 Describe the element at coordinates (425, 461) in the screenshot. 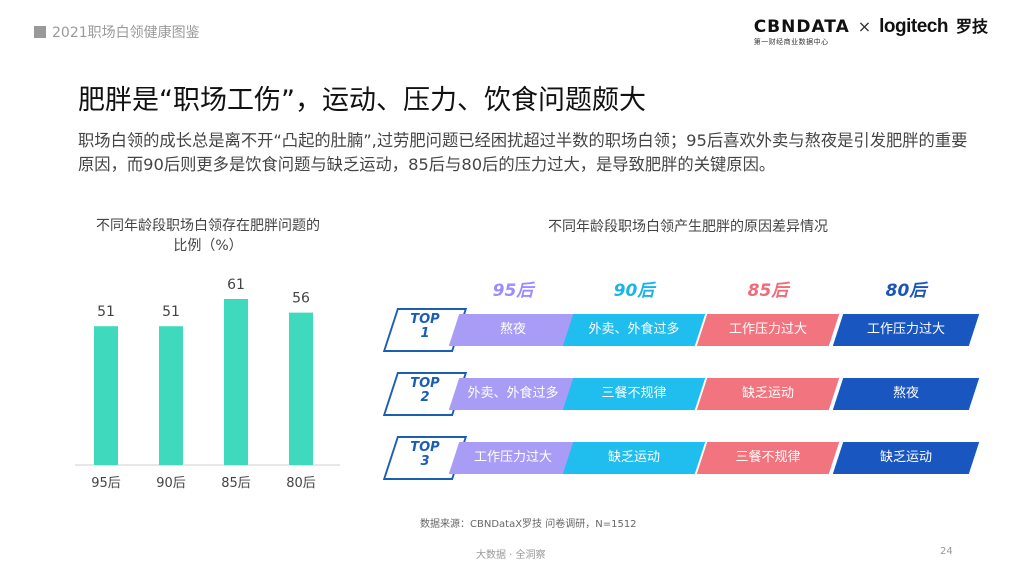

I see `rank-number: 3` at that location.